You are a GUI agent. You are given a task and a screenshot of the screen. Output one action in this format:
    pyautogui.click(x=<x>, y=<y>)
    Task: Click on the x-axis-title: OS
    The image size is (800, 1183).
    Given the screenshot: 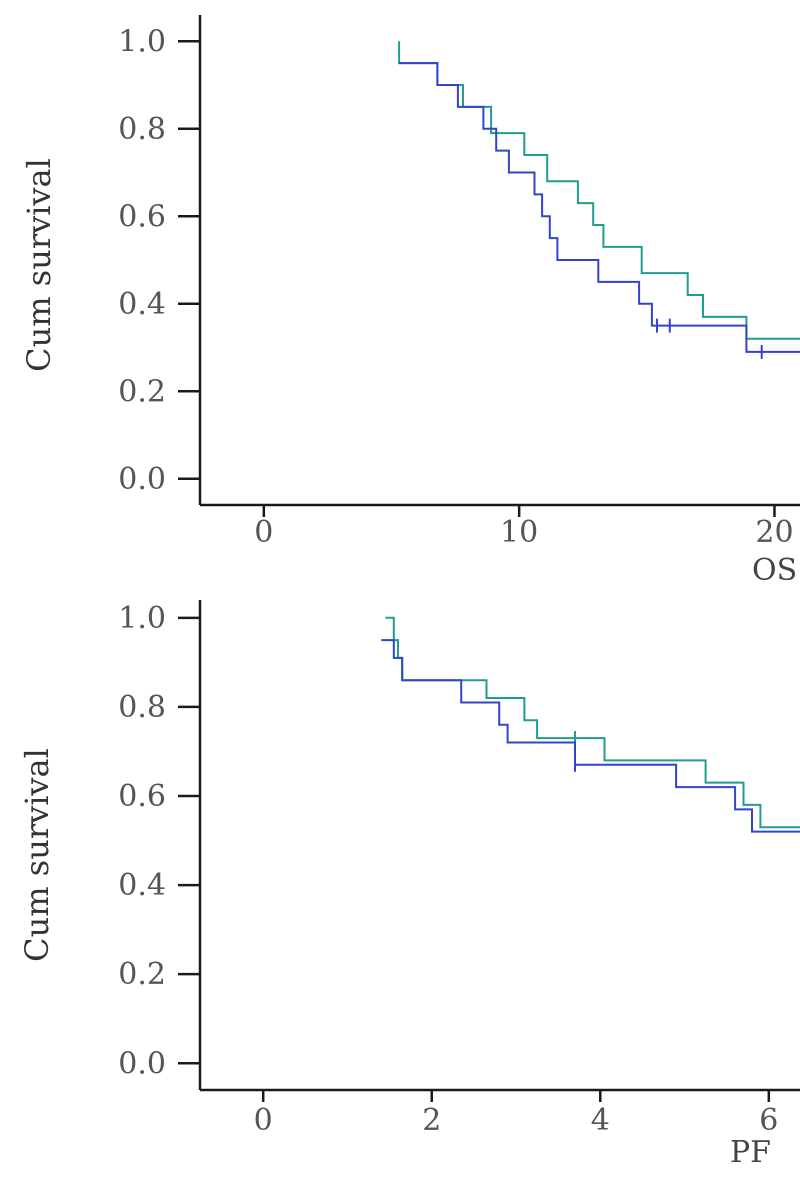 What is the action you would take?
    pyautogui.click(x=774, y=570)
    